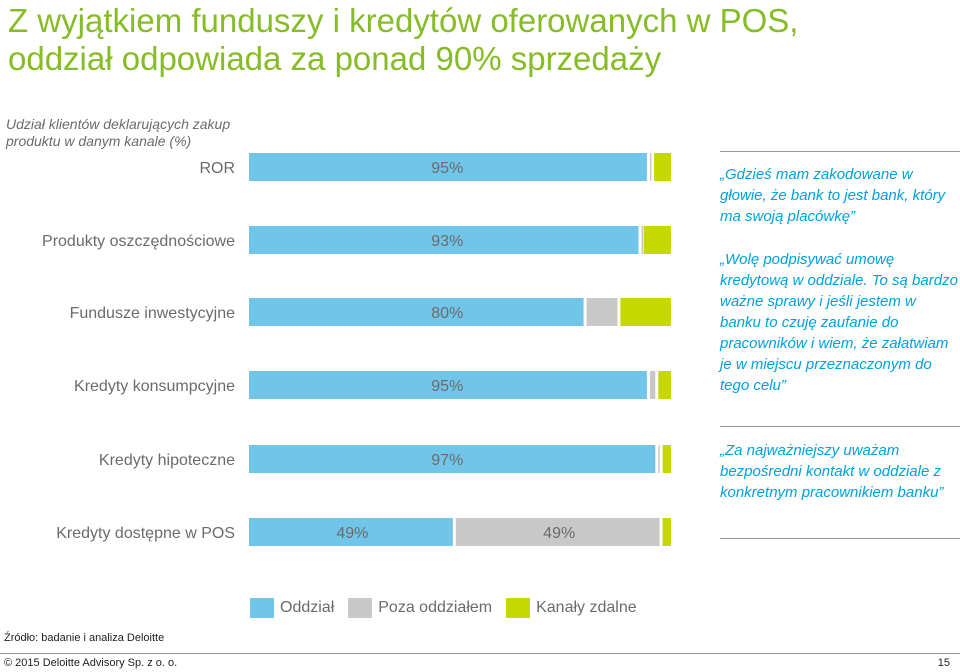 This screenshot has width=960, height=672. What do you see at coordinates (840, 538) in the screenshot?
I see `quote-bottom-rule` at bounding box center [840, 538].